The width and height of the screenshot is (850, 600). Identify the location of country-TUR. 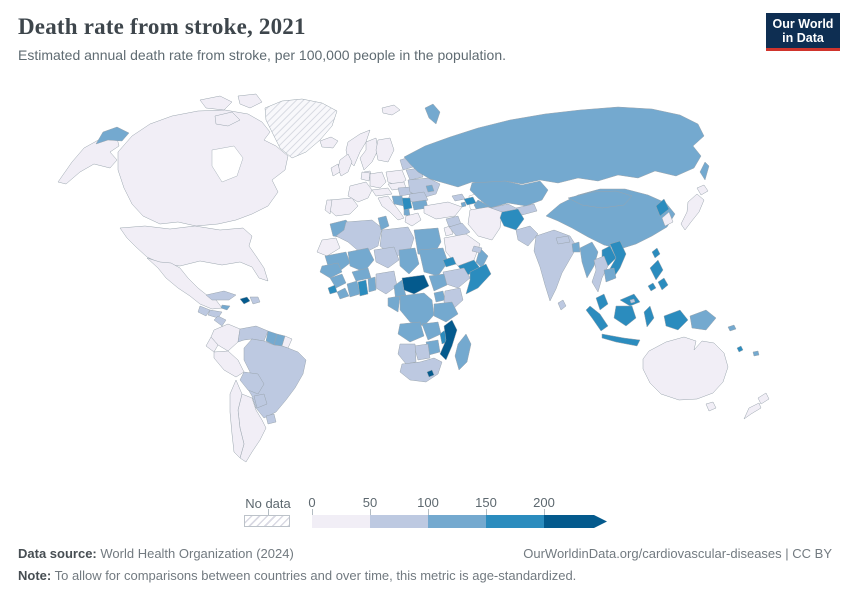
(443, 210).